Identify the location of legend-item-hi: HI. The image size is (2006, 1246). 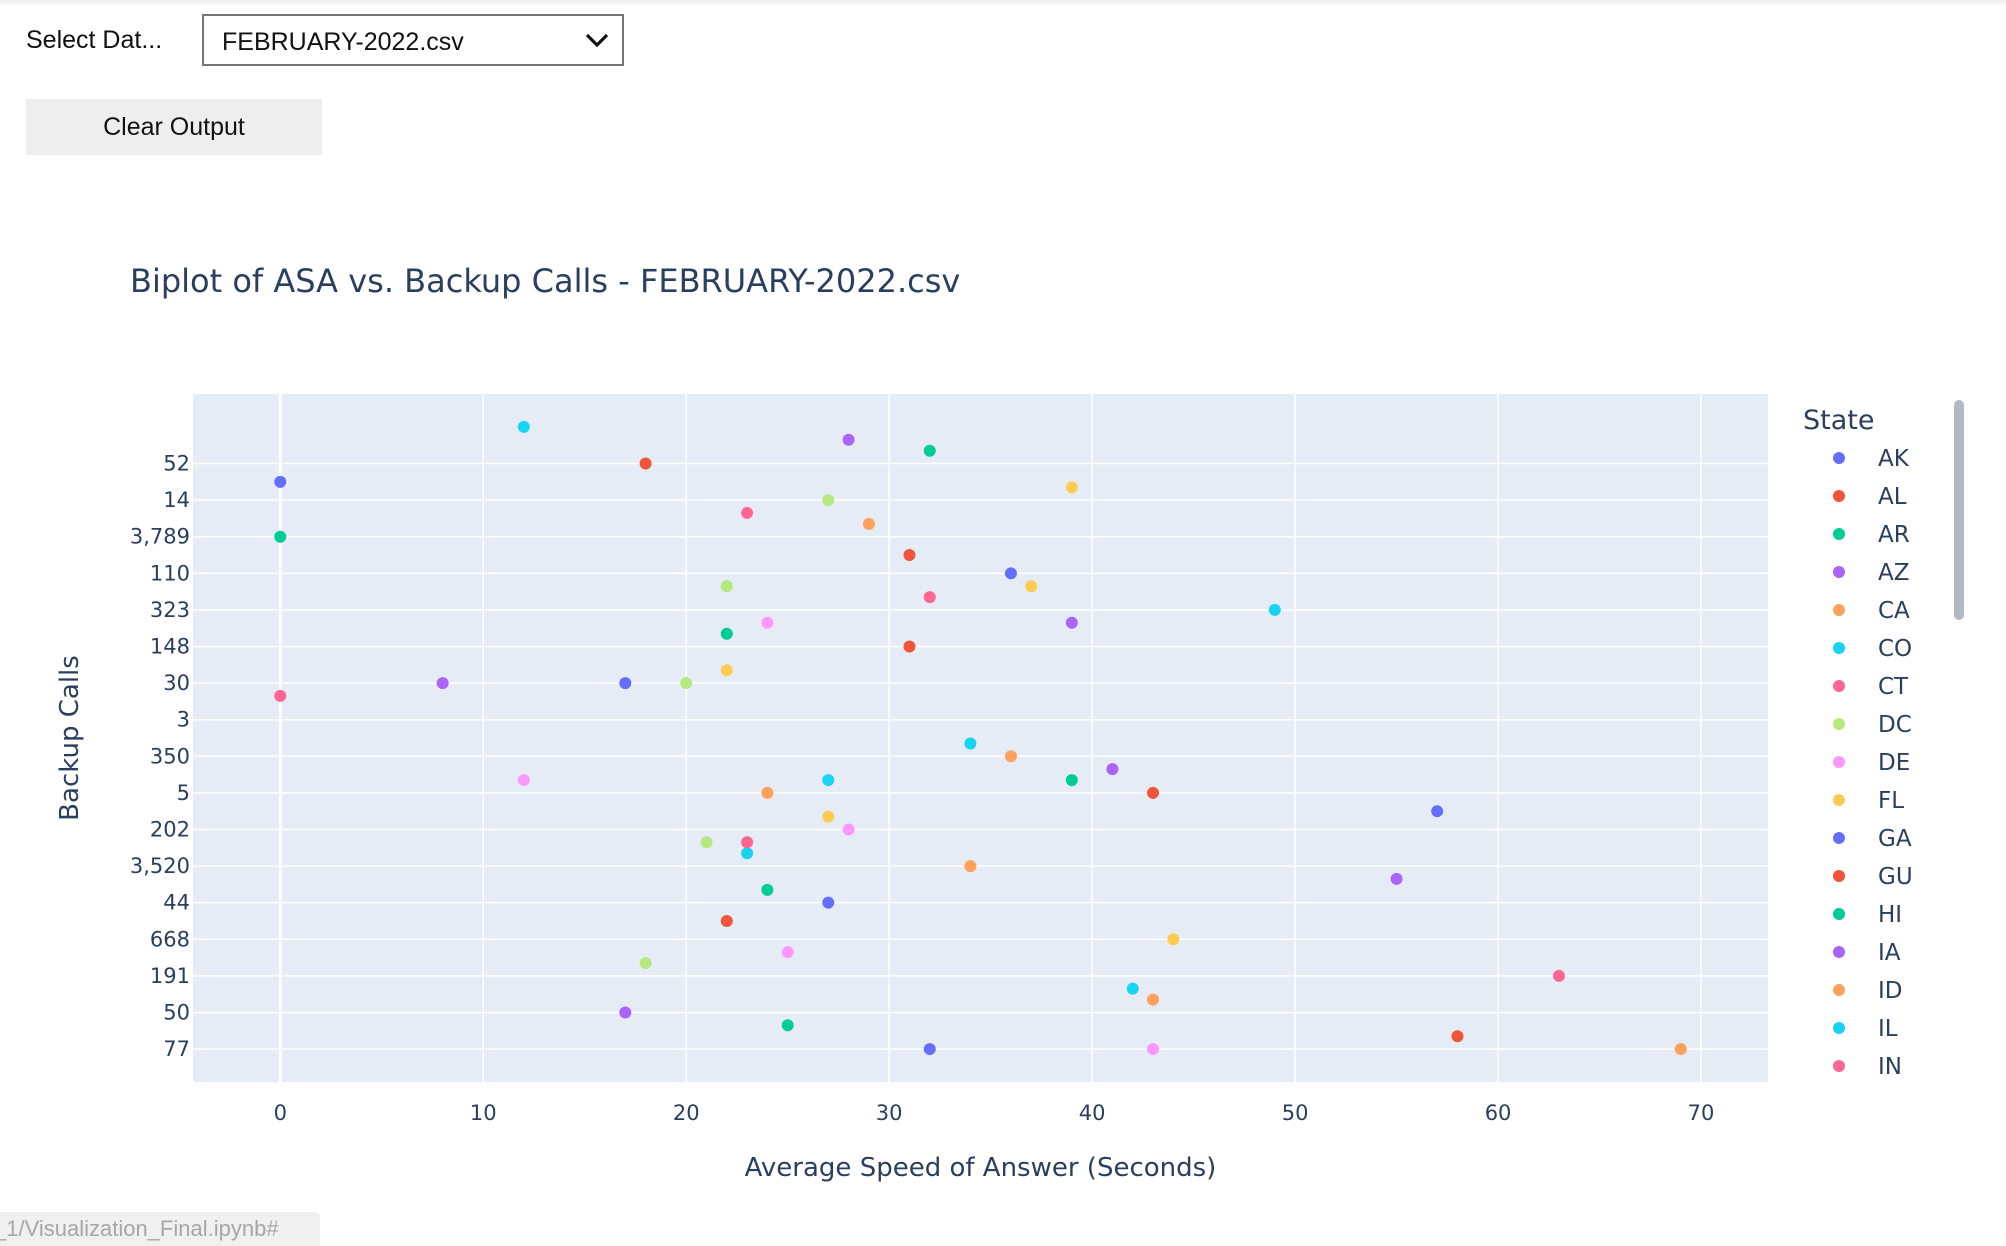
(1867, 915).